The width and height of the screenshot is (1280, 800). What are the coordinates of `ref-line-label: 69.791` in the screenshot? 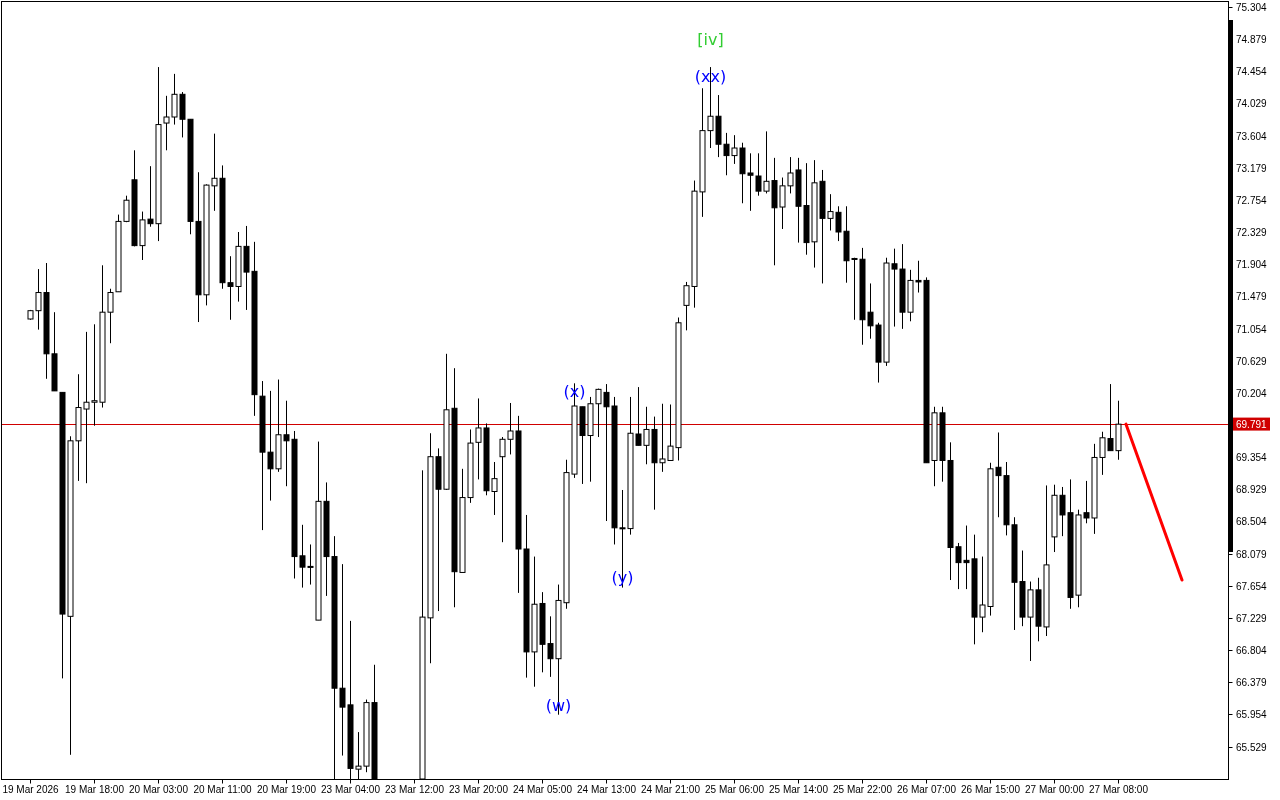 It's located at (1252, 424).